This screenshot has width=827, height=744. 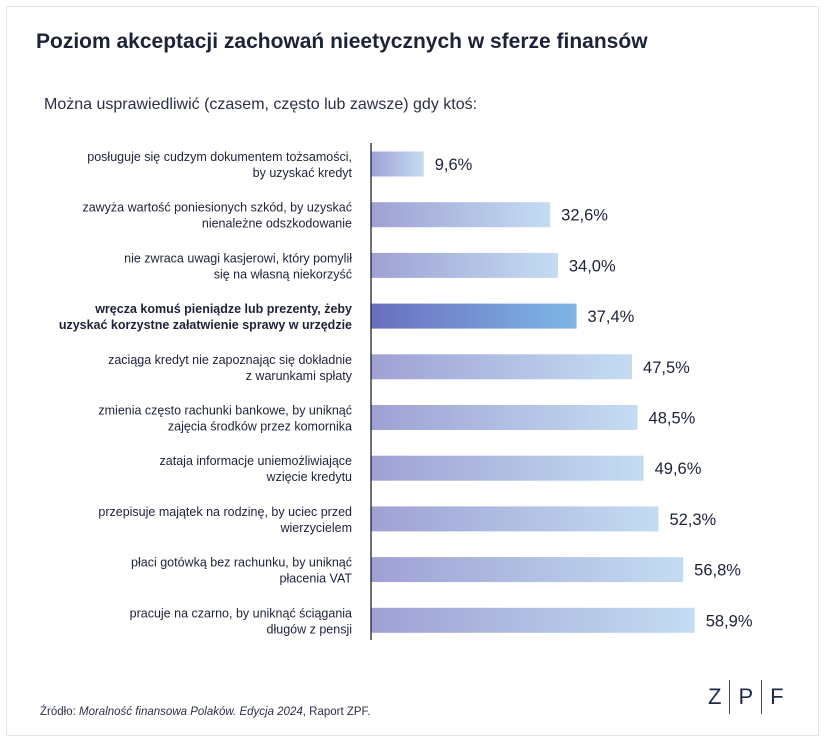 I want to click on logo-letter-z: Z, so click(x=715, y=696).